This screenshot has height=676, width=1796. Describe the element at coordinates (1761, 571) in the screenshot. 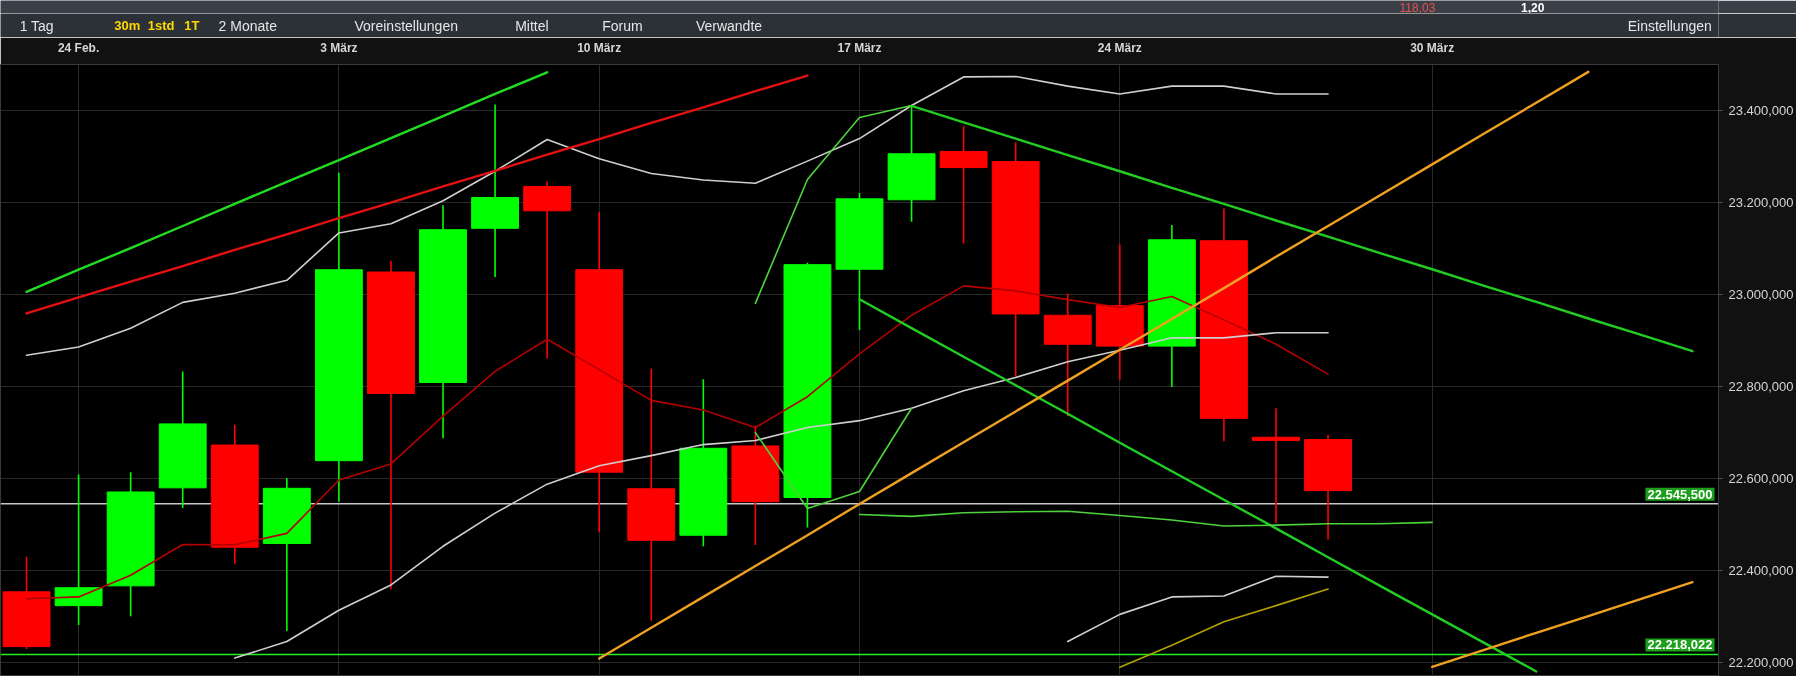

I see `y-tick-label: 22.400,000` at that location.